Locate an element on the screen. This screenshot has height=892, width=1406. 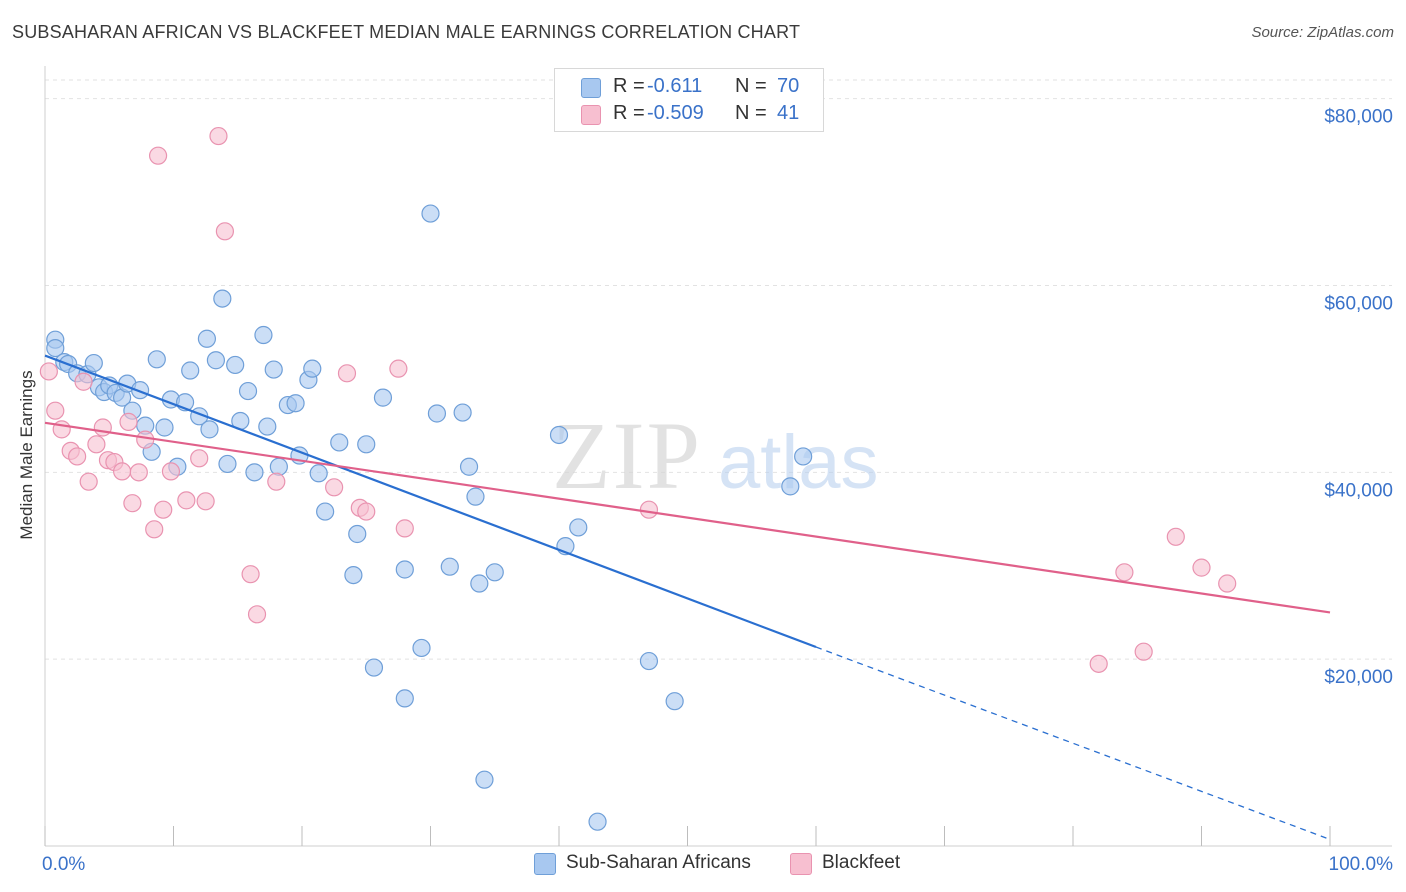
trend-line-subsaharan-extension is located at coordinates (1073, 743).